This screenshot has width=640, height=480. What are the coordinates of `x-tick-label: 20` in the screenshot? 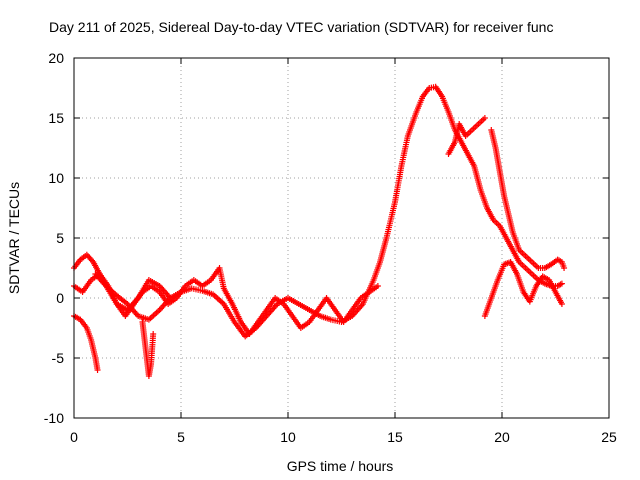 It's located at (502, 437).